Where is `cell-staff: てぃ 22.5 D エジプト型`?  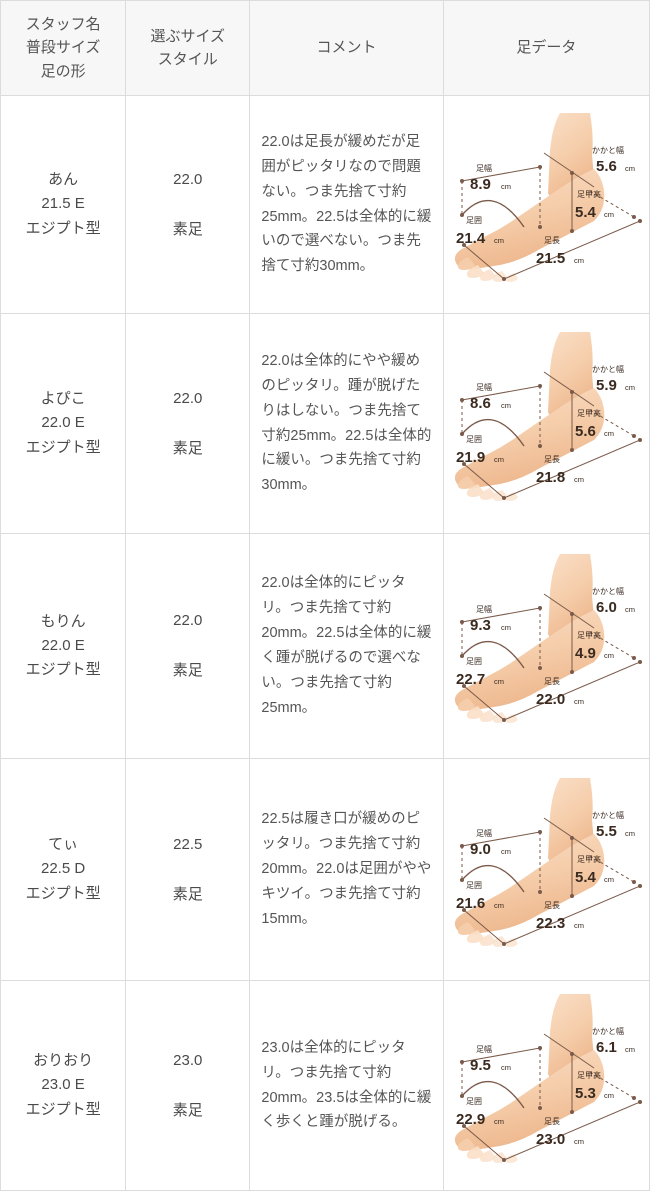 cell-staff: てぃ 22.5 D エジプト型 is located at coordinates (63, 869).